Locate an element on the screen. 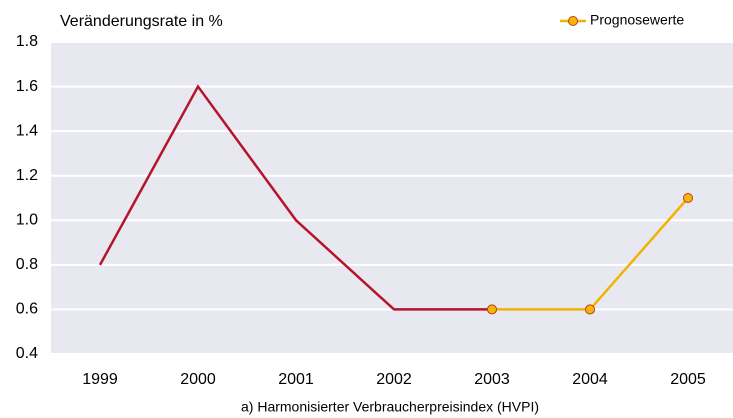 Image resolution: width=733 pixels, height=418 pixels. y-tick-label: 0.4 is located at coordinates (27, 353).